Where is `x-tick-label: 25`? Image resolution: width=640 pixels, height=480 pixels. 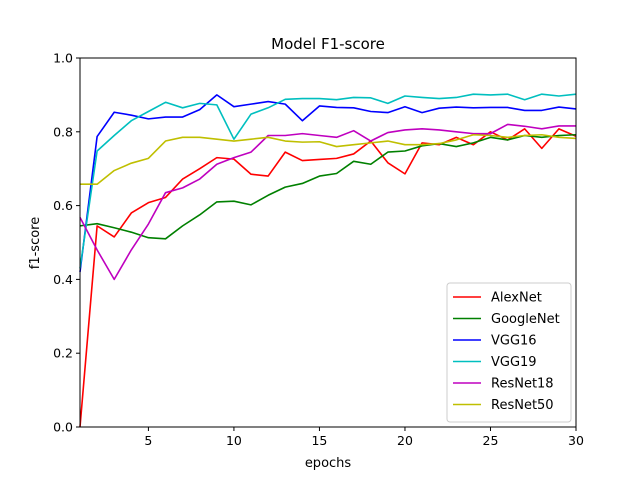 x-tick-label: 25 is located at coordinates (491, 440).